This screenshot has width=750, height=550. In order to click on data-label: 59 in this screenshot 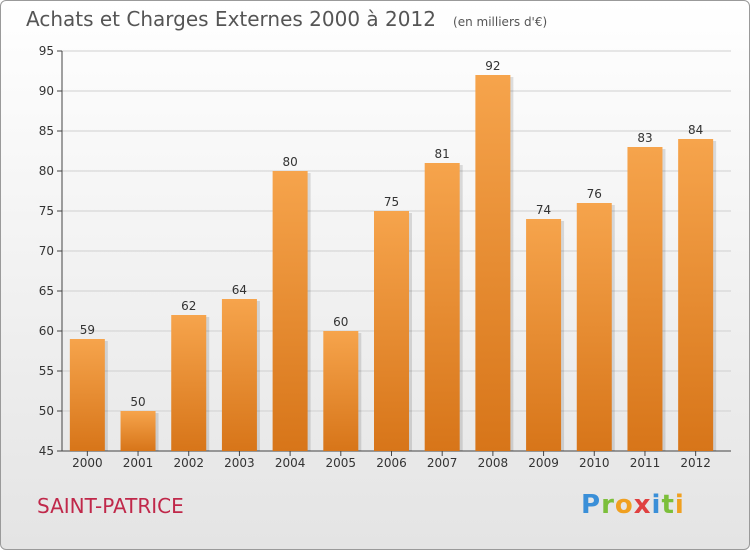, I will do `click(87, 330)`.